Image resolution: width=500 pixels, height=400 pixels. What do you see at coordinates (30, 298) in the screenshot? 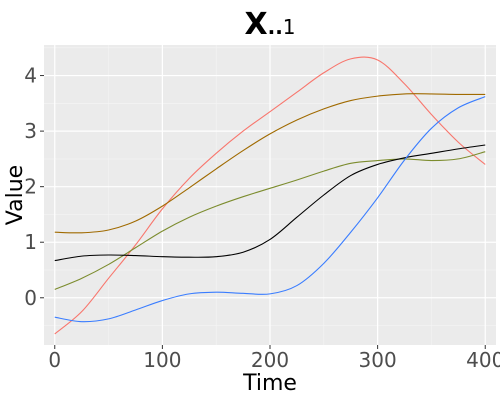
I see `y-tick-label: 0` at bounding box center [30, 298].